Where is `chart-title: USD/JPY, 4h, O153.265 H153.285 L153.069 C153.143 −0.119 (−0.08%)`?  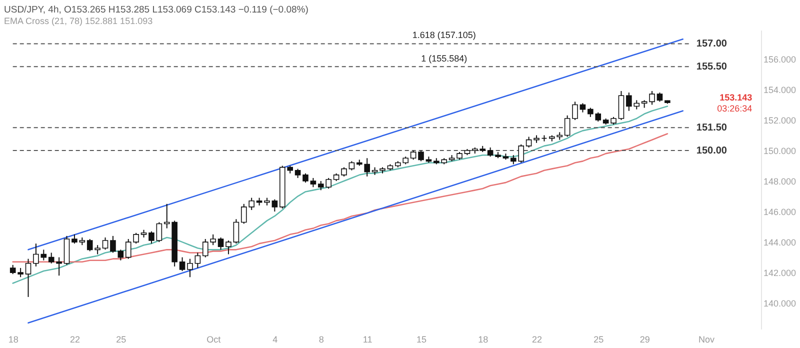
chart-title: USD/JPY, 4h, O153.265 H153.285 L153.069 C153.143 −0.119 (−0.08%) is located at coordinates (156, 10).